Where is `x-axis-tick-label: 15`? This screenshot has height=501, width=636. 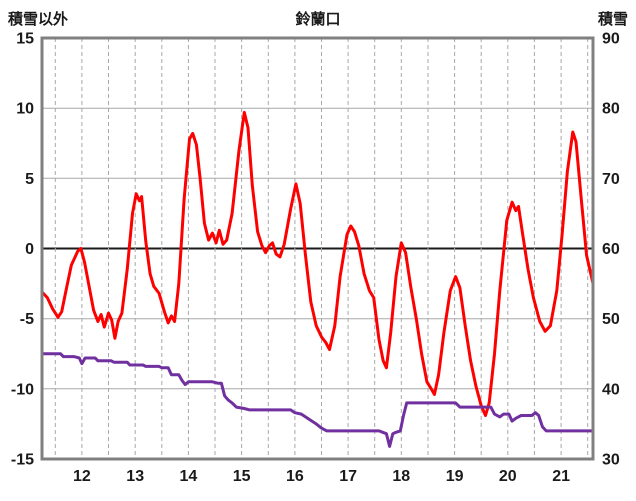 x-axis-tick-label: 15 is located at coordinates (242, 476).